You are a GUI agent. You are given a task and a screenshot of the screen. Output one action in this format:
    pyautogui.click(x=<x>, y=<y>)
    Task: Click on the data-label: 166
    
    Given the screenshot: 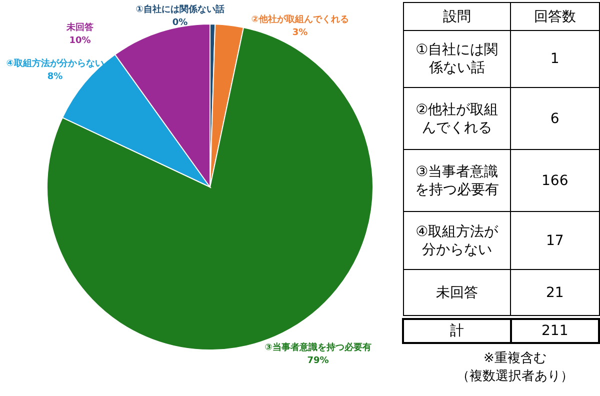 What is the action you would take?
    pyautogui.click(x=554, y=181)
    